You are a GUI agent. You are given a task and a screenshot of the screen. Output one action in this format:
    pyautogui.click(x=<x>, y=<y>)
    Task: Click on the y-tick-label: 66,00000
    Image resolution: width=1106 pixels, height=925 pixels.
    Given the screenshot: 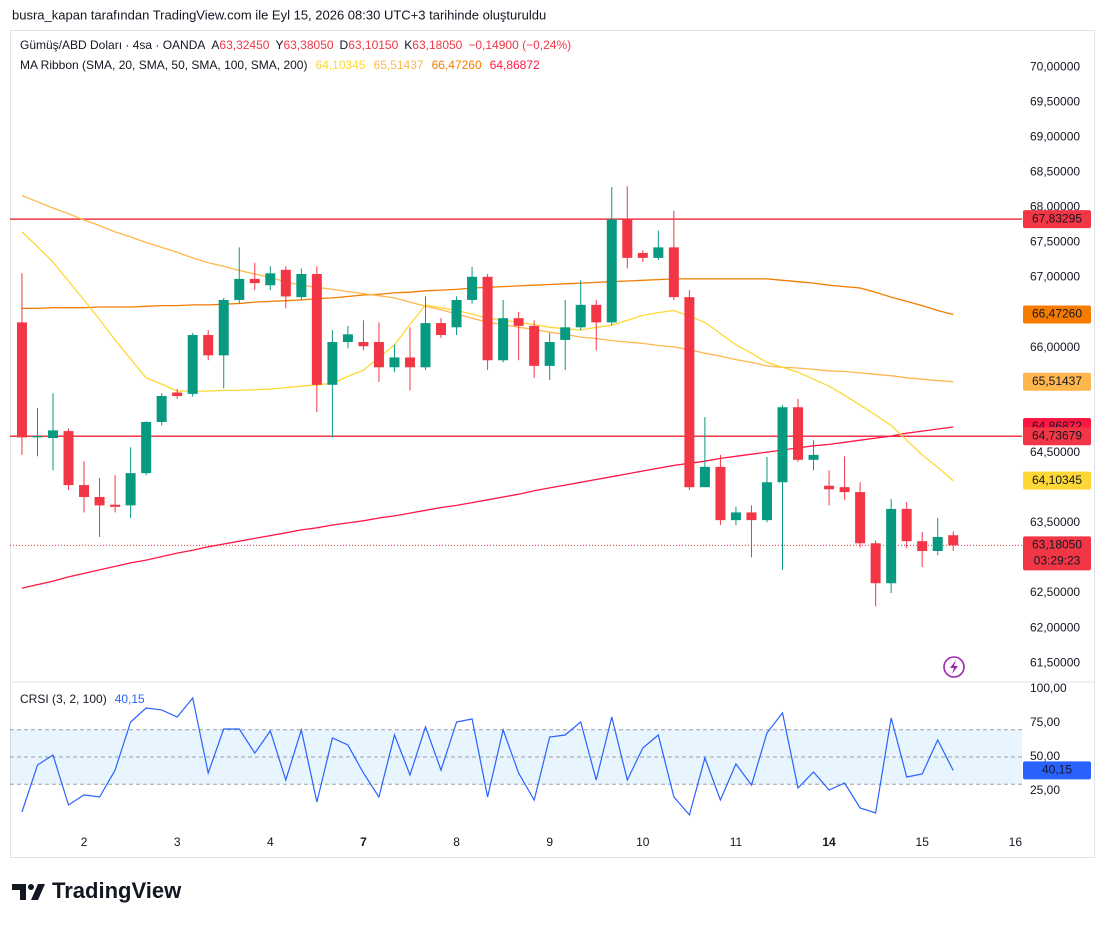 What is the action you would take?
    pyautogui.click(x=1055, y=347)
    